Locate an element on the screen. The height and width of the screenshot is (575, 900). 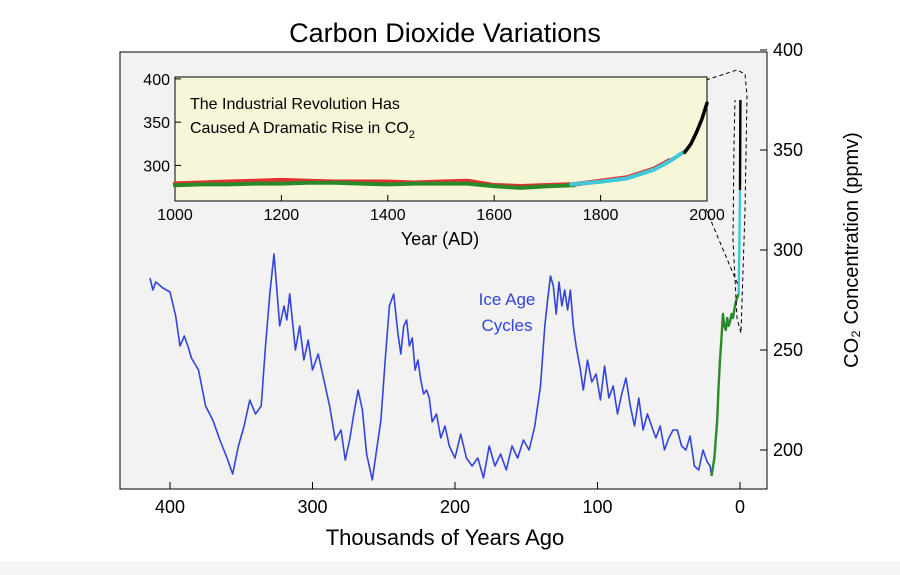
main-x-tick-label: 200 is located at coordinates (455, 507).